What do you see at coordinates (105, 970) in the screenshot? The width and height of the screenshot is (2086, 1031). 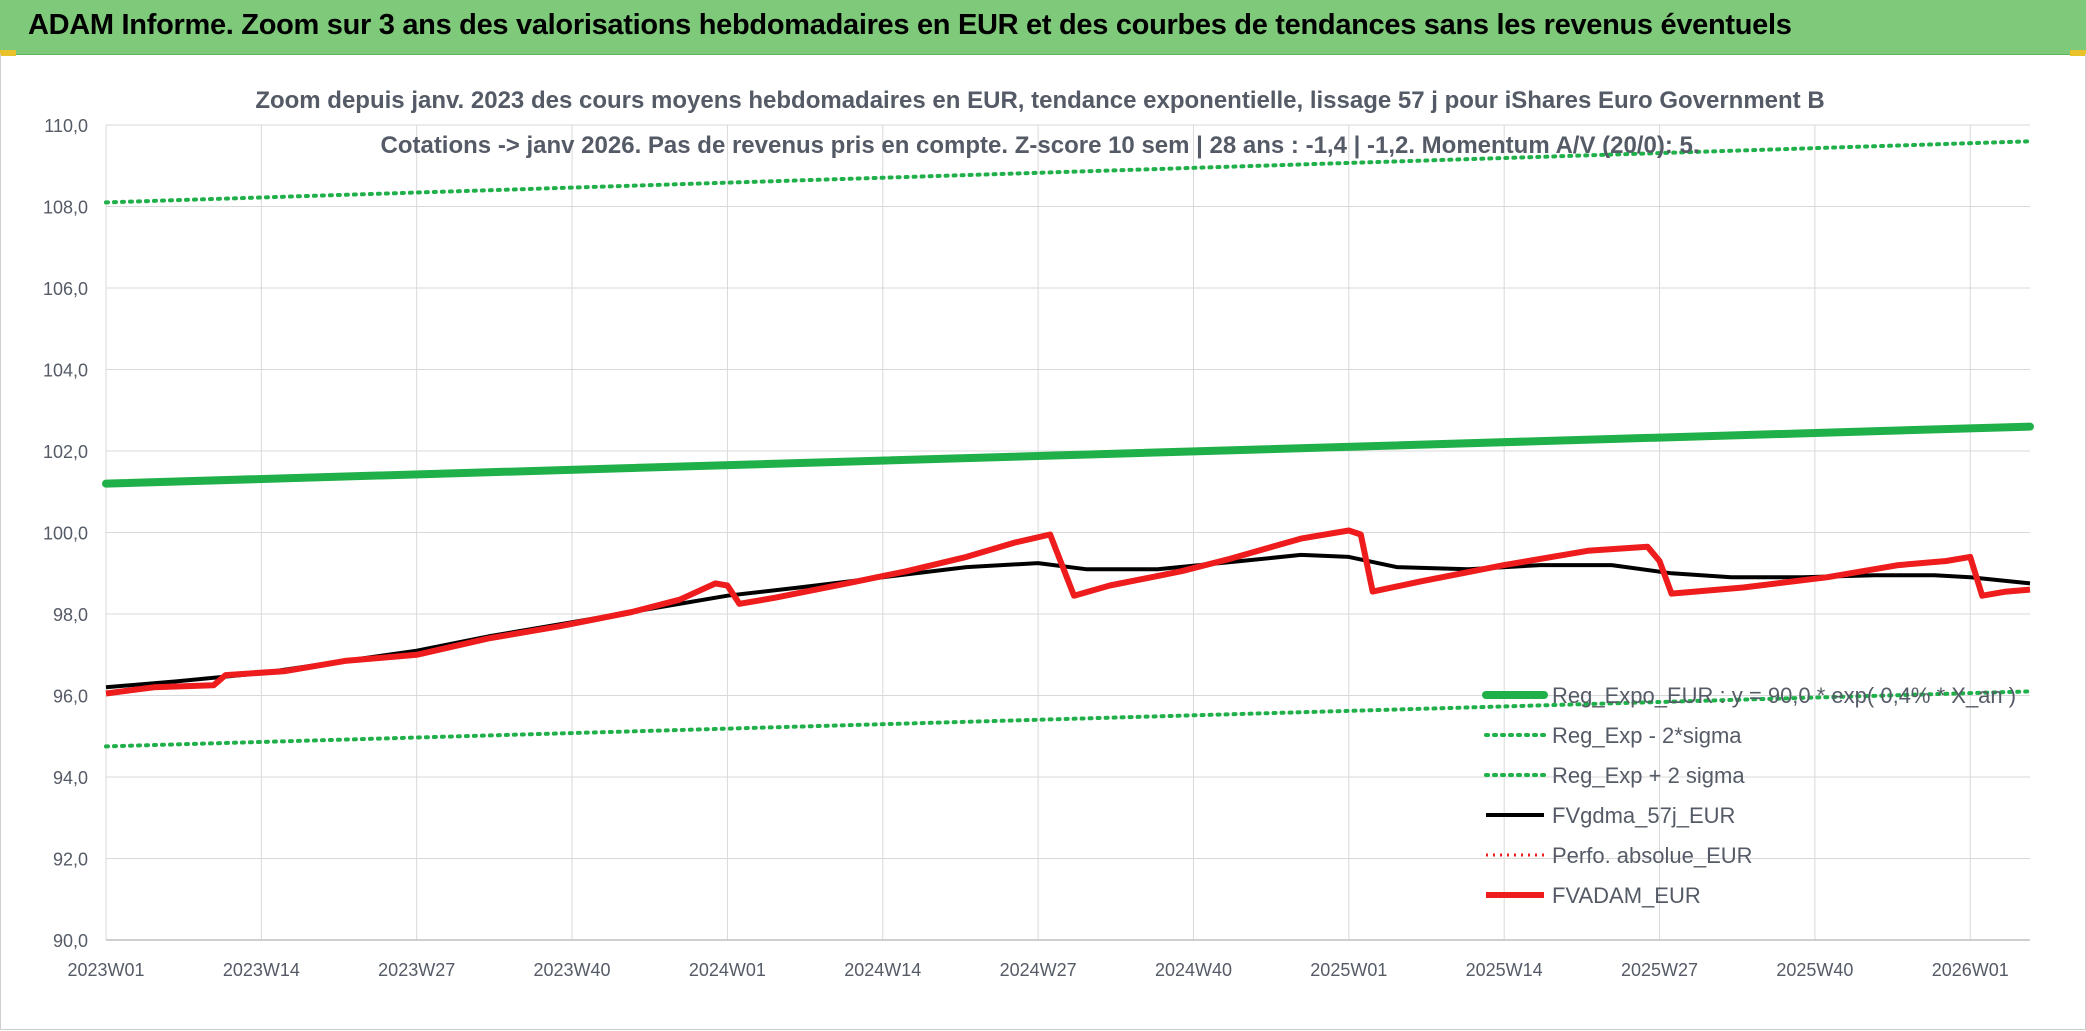 I see `x-tick-label: 2023W01` at bounding box center [105, 970].